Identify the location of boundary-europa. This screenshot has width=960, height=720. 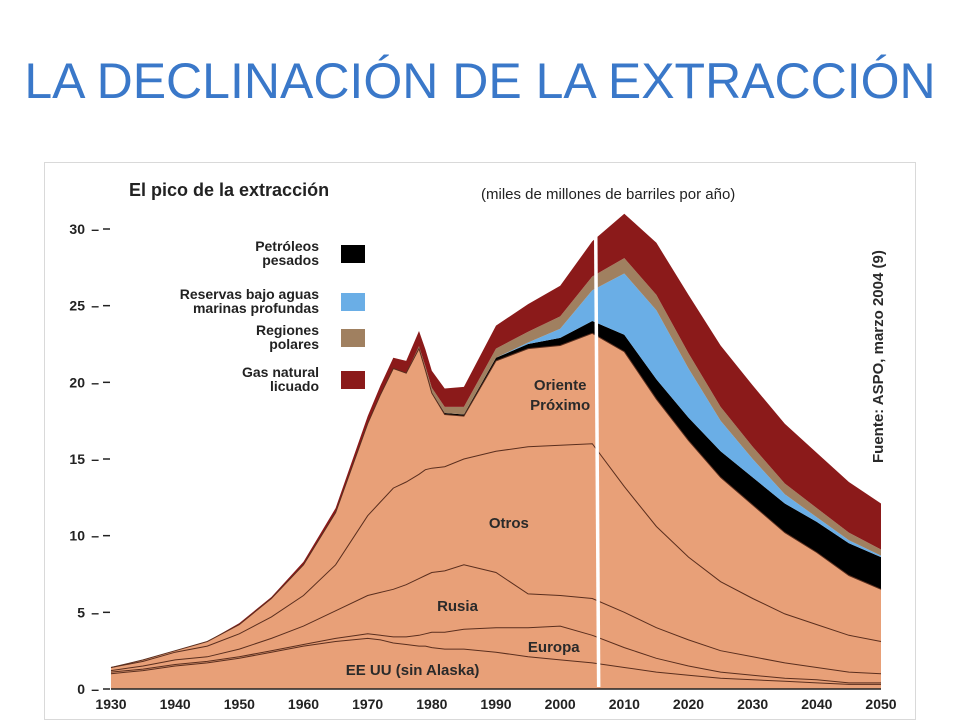
(495, 654).